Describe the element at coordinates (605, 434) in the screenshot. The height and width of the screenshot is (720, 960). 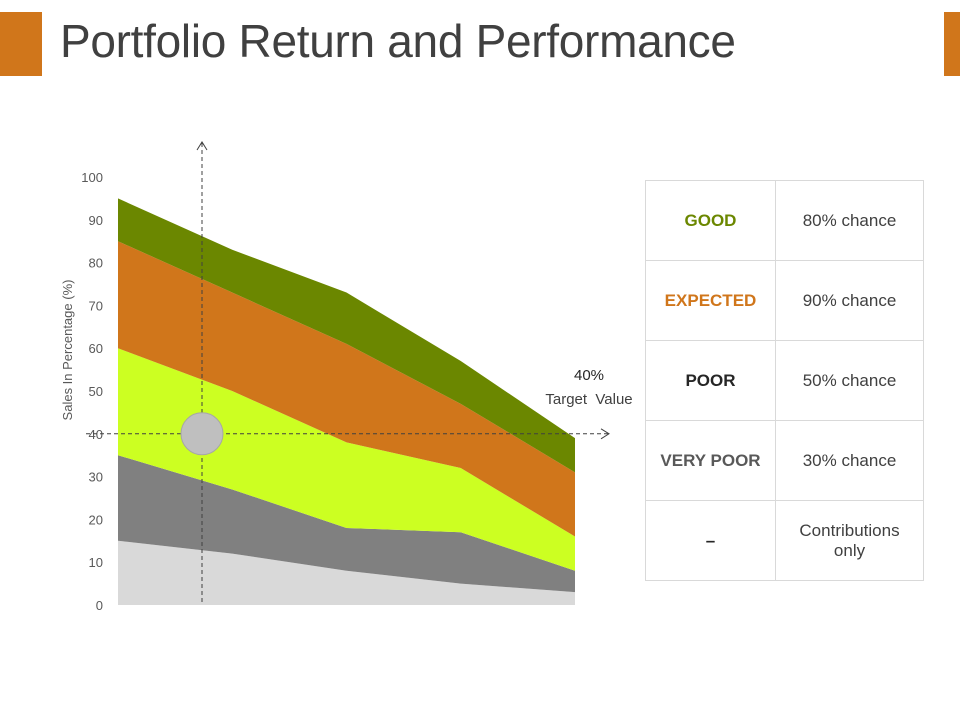
I see `horizontal-guide-arrow` at that location.